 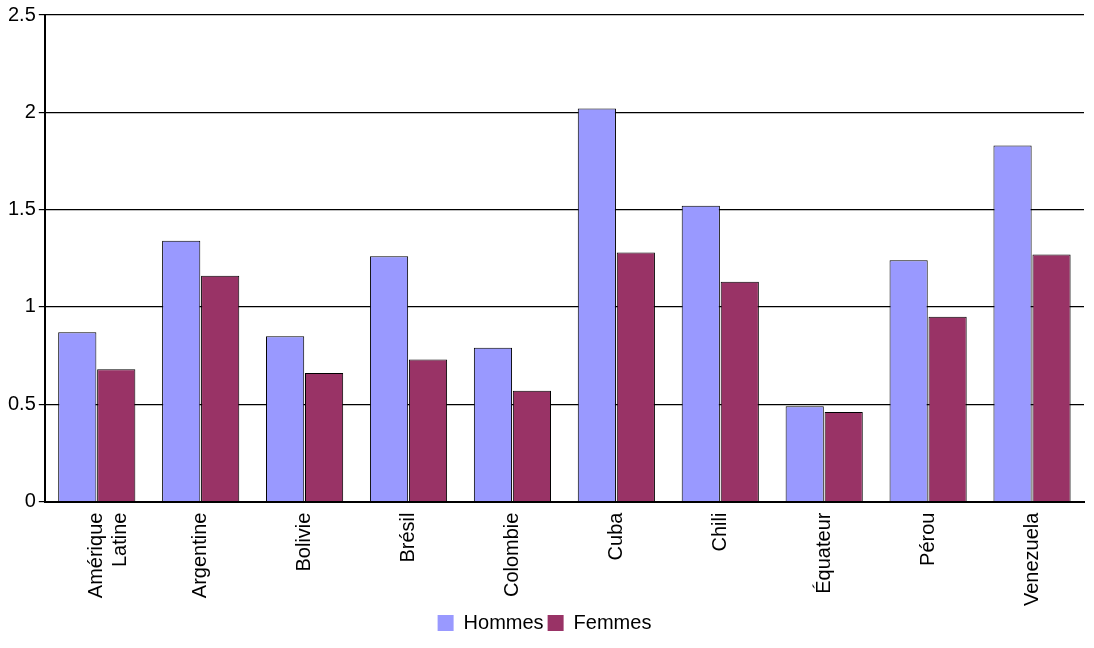 I want to click on x-tick-label: Venezuela, so click(x=1030, y=558).